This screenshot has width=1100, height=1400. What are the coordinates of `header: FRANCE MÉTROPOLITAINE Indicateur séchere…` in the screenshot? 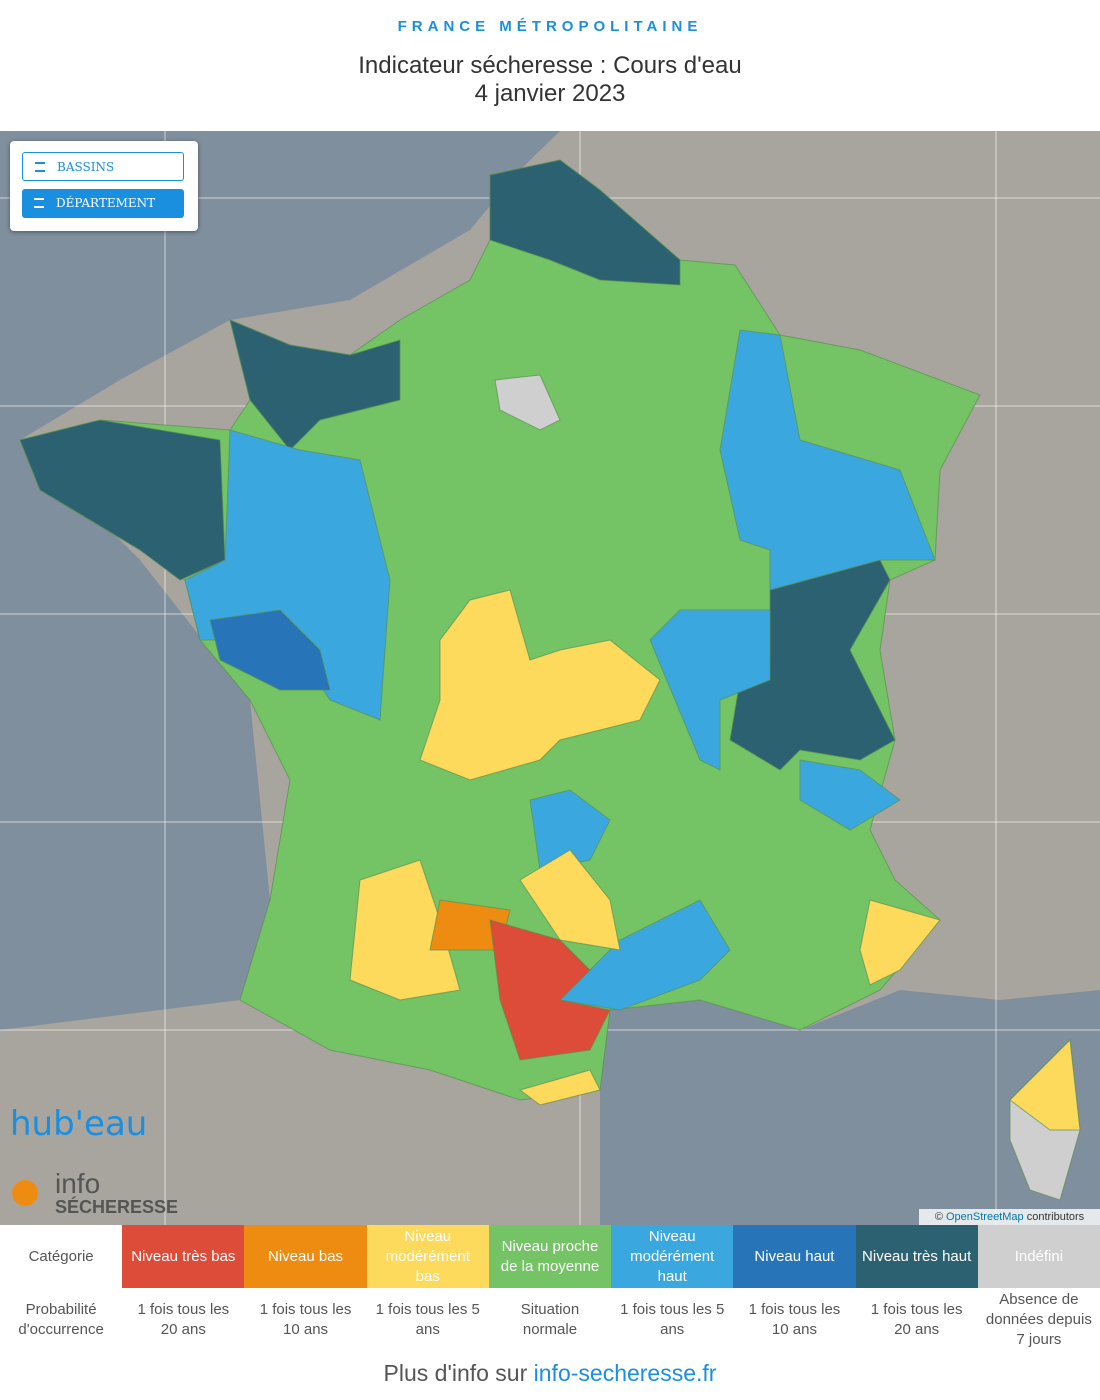 It's located at (550, 65).